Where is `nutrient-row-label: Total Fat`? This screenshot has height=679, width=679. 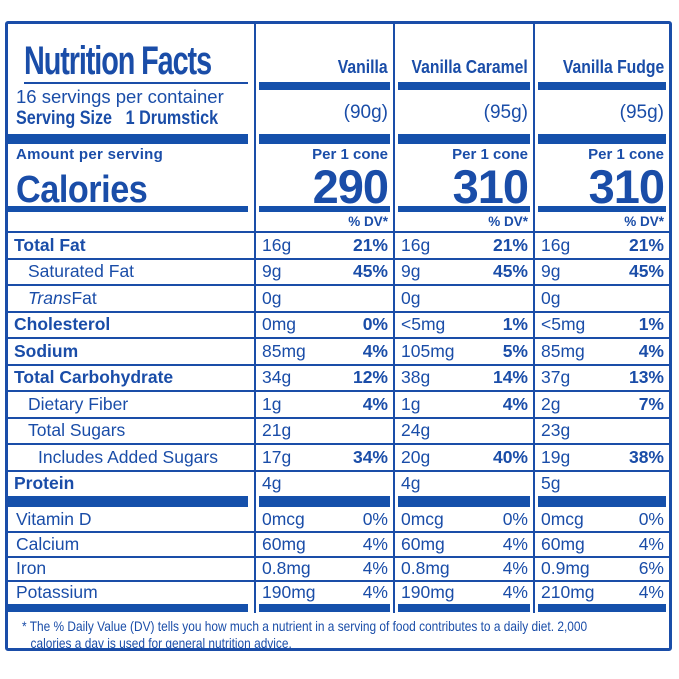 nutrient-row-label: Total Fat is located at coordinates (131, 244).